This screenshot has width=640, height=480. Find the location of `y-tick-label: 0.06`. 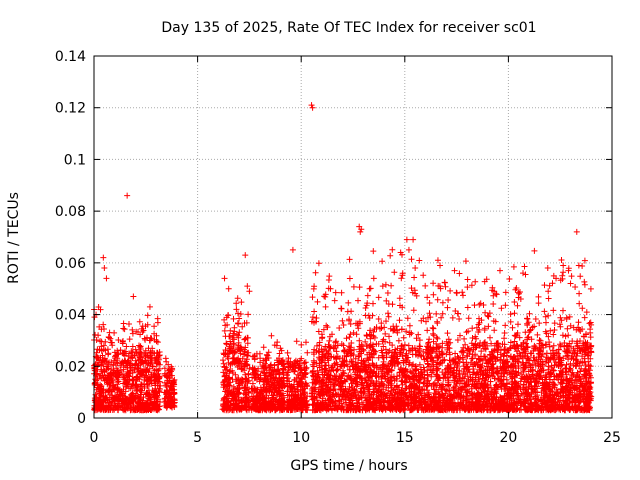

y-tick-label: 0.06 is located at coordinates (70, 264).